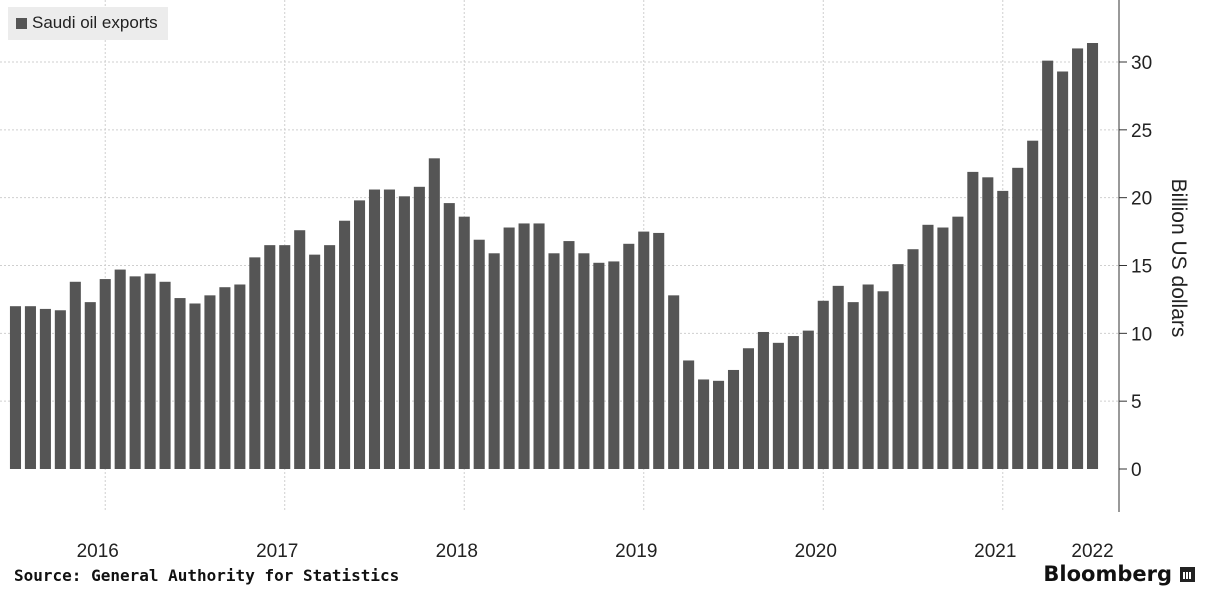 This screenshot has height=595, width=1209. I want to click on legend-label: Saudi oil exports, so click(95, 22).